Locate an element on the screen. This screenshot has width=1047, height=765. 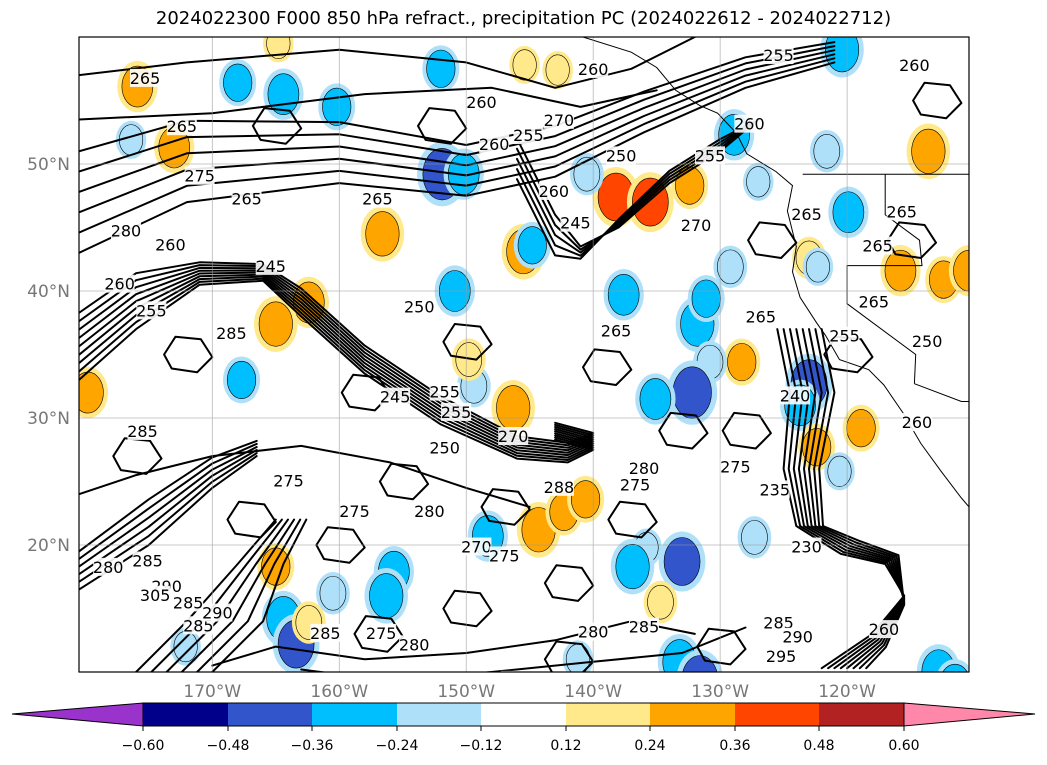
contour-label: 288 is located at coordinates (559, 487).